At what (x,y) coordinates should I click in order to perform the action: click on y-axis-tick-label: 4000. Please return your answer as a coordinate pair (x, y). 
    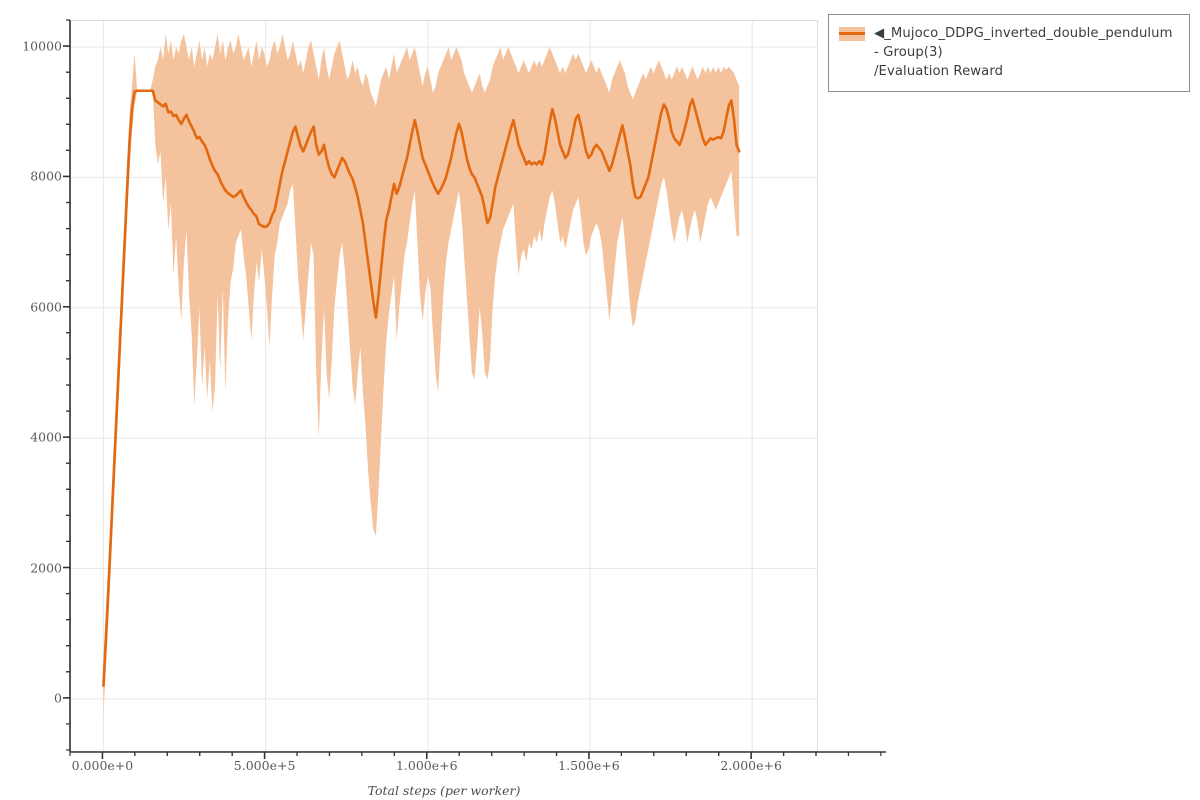
    Looking at the image, I should click on (46, 437).